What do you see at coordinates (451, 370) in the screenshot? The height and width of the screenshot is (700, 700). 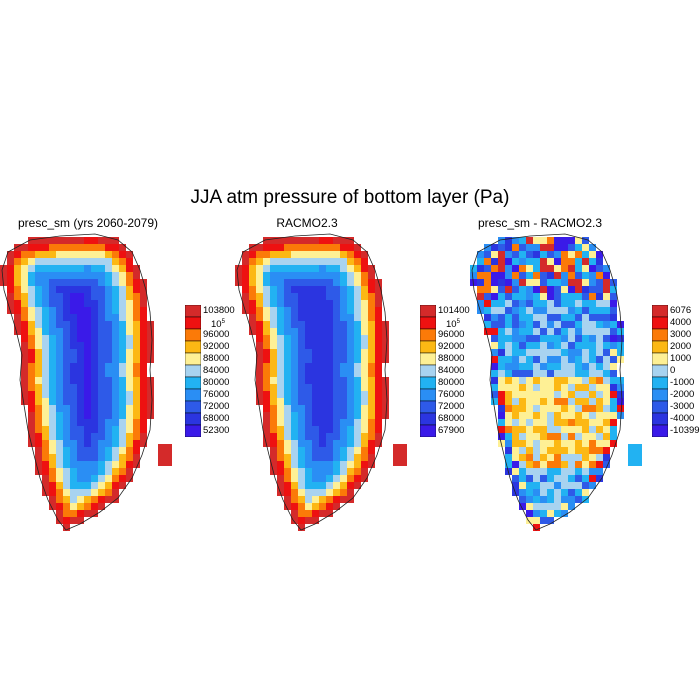 I see `colorbar-label: 84000` at bounding box center [451, 370].